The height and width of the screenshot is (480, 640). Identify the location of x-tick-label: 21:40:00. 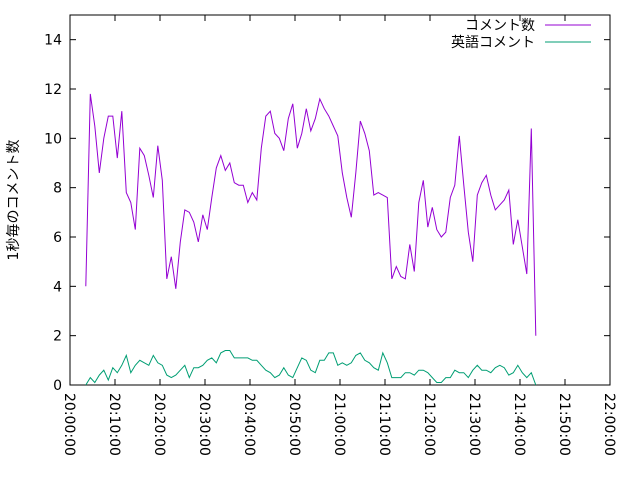
(519, 424).